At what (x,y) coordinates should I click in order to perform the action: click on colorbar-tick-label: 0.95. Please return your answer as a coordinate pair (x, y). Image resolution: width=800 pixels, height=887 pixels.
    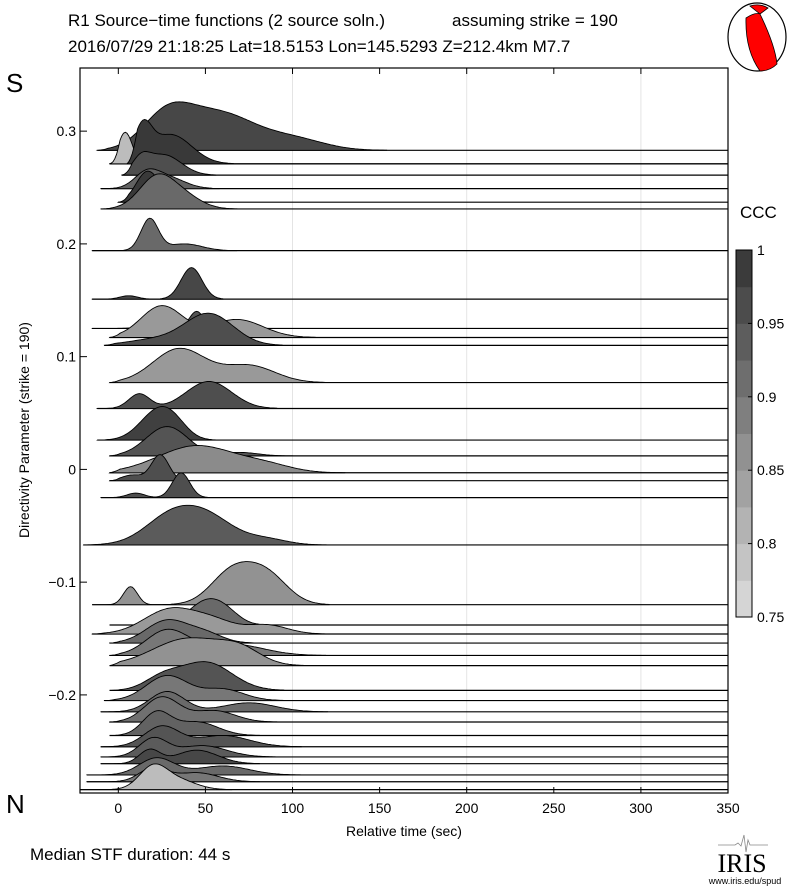
    Looking at the image, I should click on (770, 323).